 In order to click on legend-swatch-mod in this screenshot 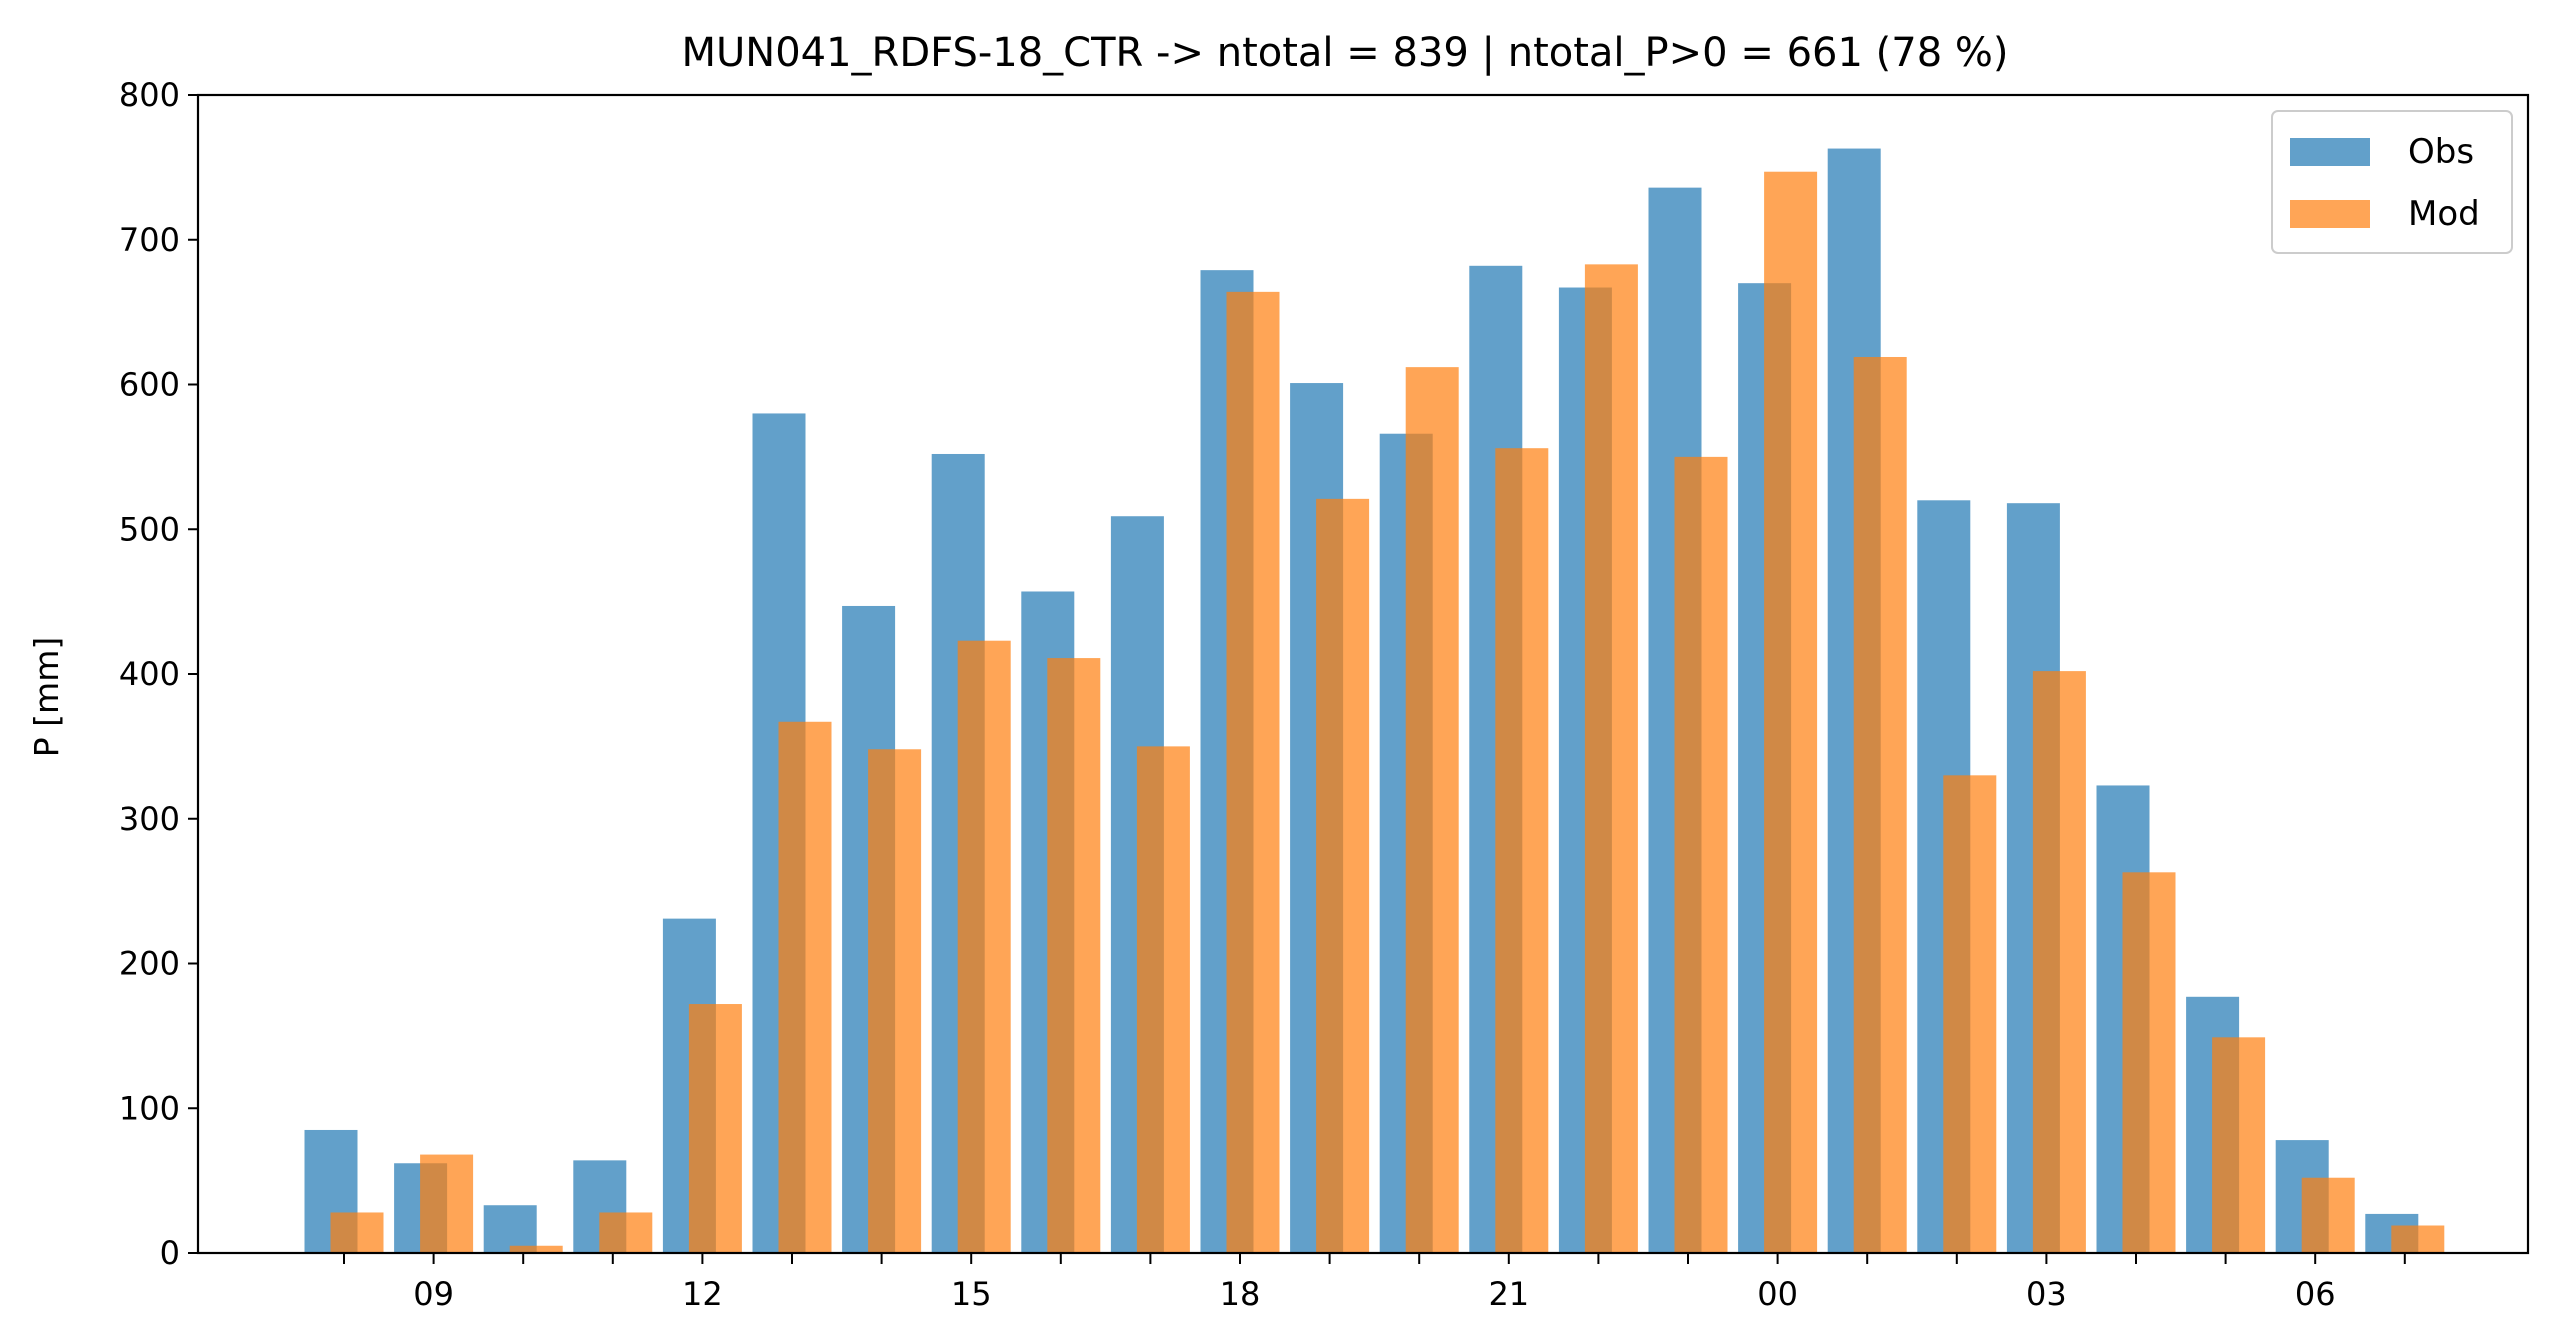, I will do `click(2330, 214)`.